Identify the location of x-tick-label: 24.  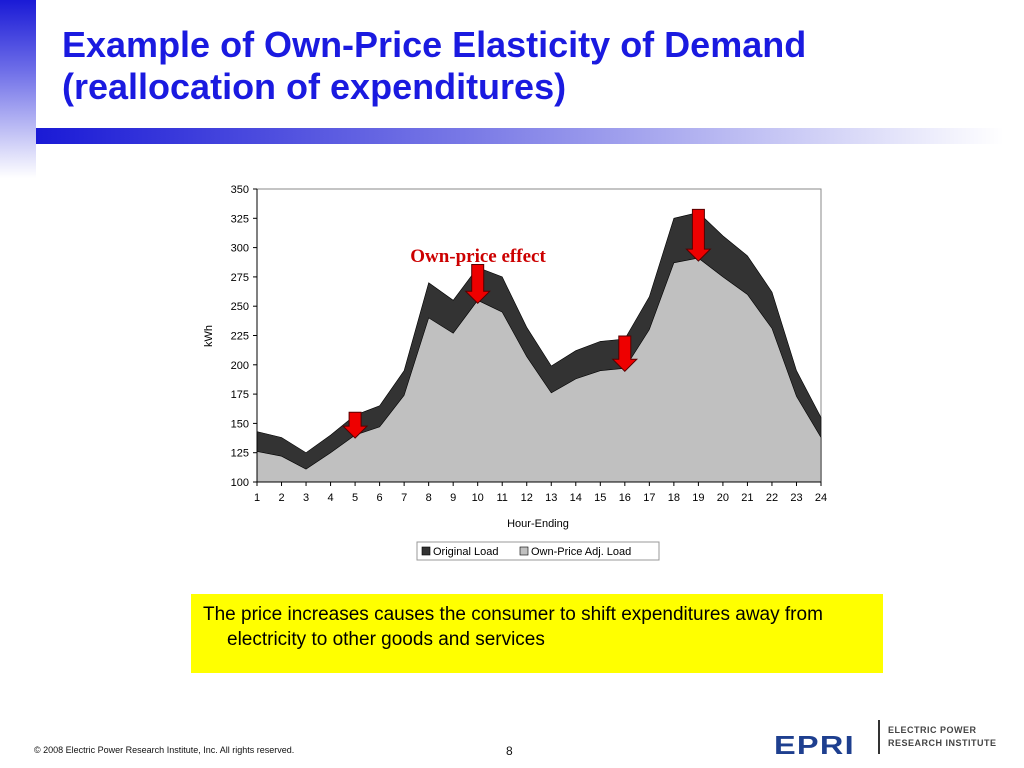
(821, 498).